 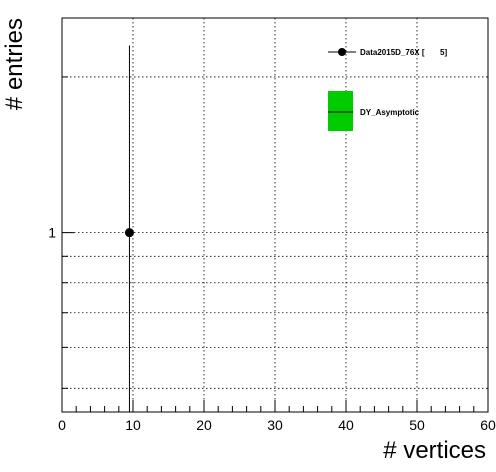 What do you see at coordinates (403, 52) in the screenshot?
I see `legend-data-label: Data2015D_76X [ 5]` at bounding box center [403, 52].